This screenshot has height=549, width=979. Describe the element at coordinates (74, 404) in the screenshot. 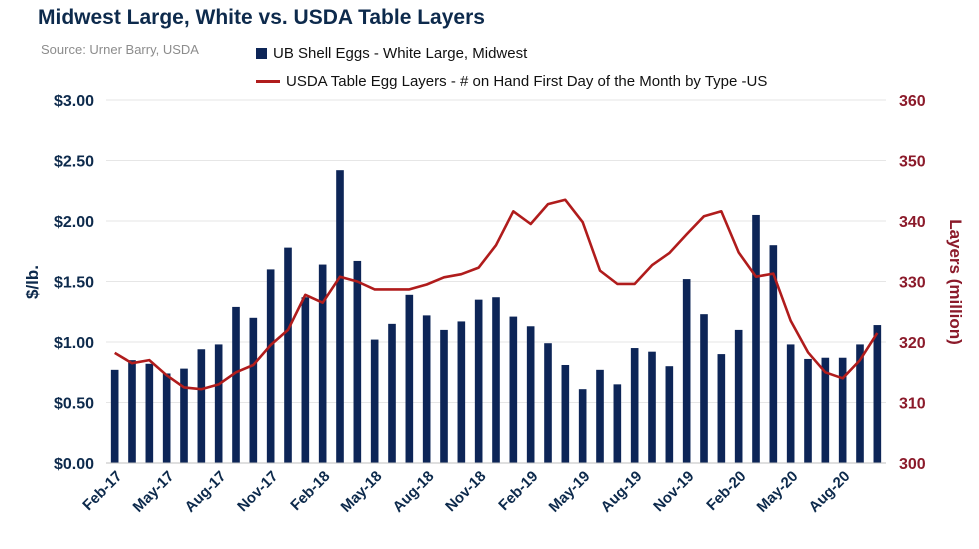

I see `left-tick-label: $0.50` at that location.